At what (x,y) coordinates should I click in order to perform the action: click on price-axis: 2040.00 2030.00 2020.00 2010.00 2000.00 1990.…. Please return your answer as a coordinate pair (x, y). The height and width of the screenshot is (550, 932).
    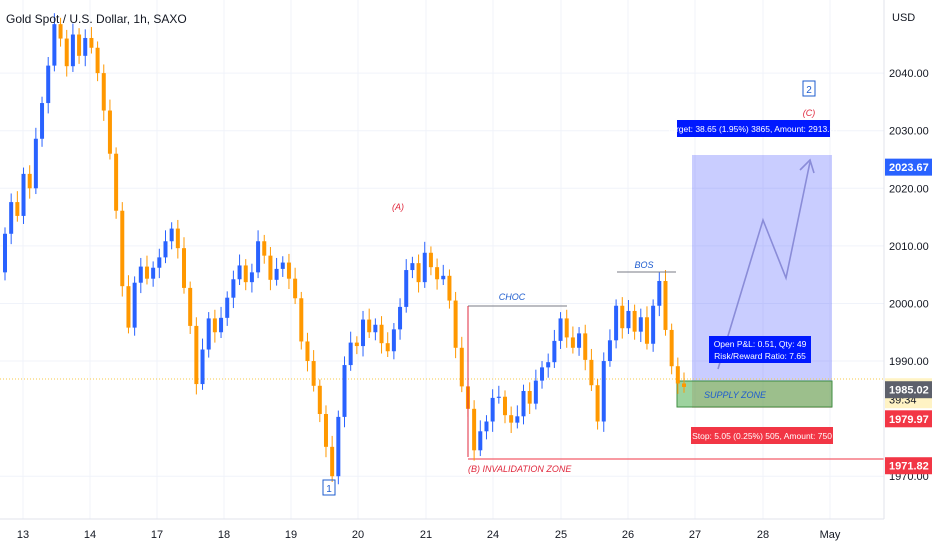
    Looking at the image, I should click on (909, 275).